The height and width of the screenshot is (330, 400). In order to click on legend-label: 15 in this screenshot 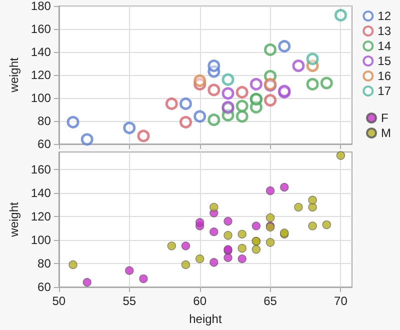, I will do `click(385, 61)`.